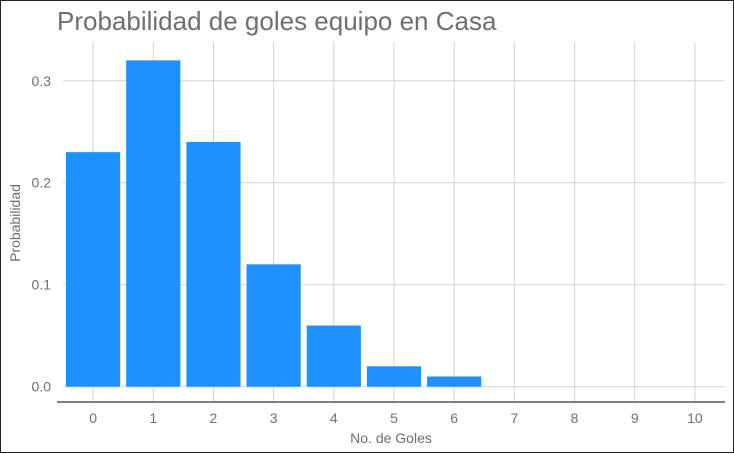 This screenshot has width=734, height=454. I want to click on x-tick-label: 9, so click(635, 418).